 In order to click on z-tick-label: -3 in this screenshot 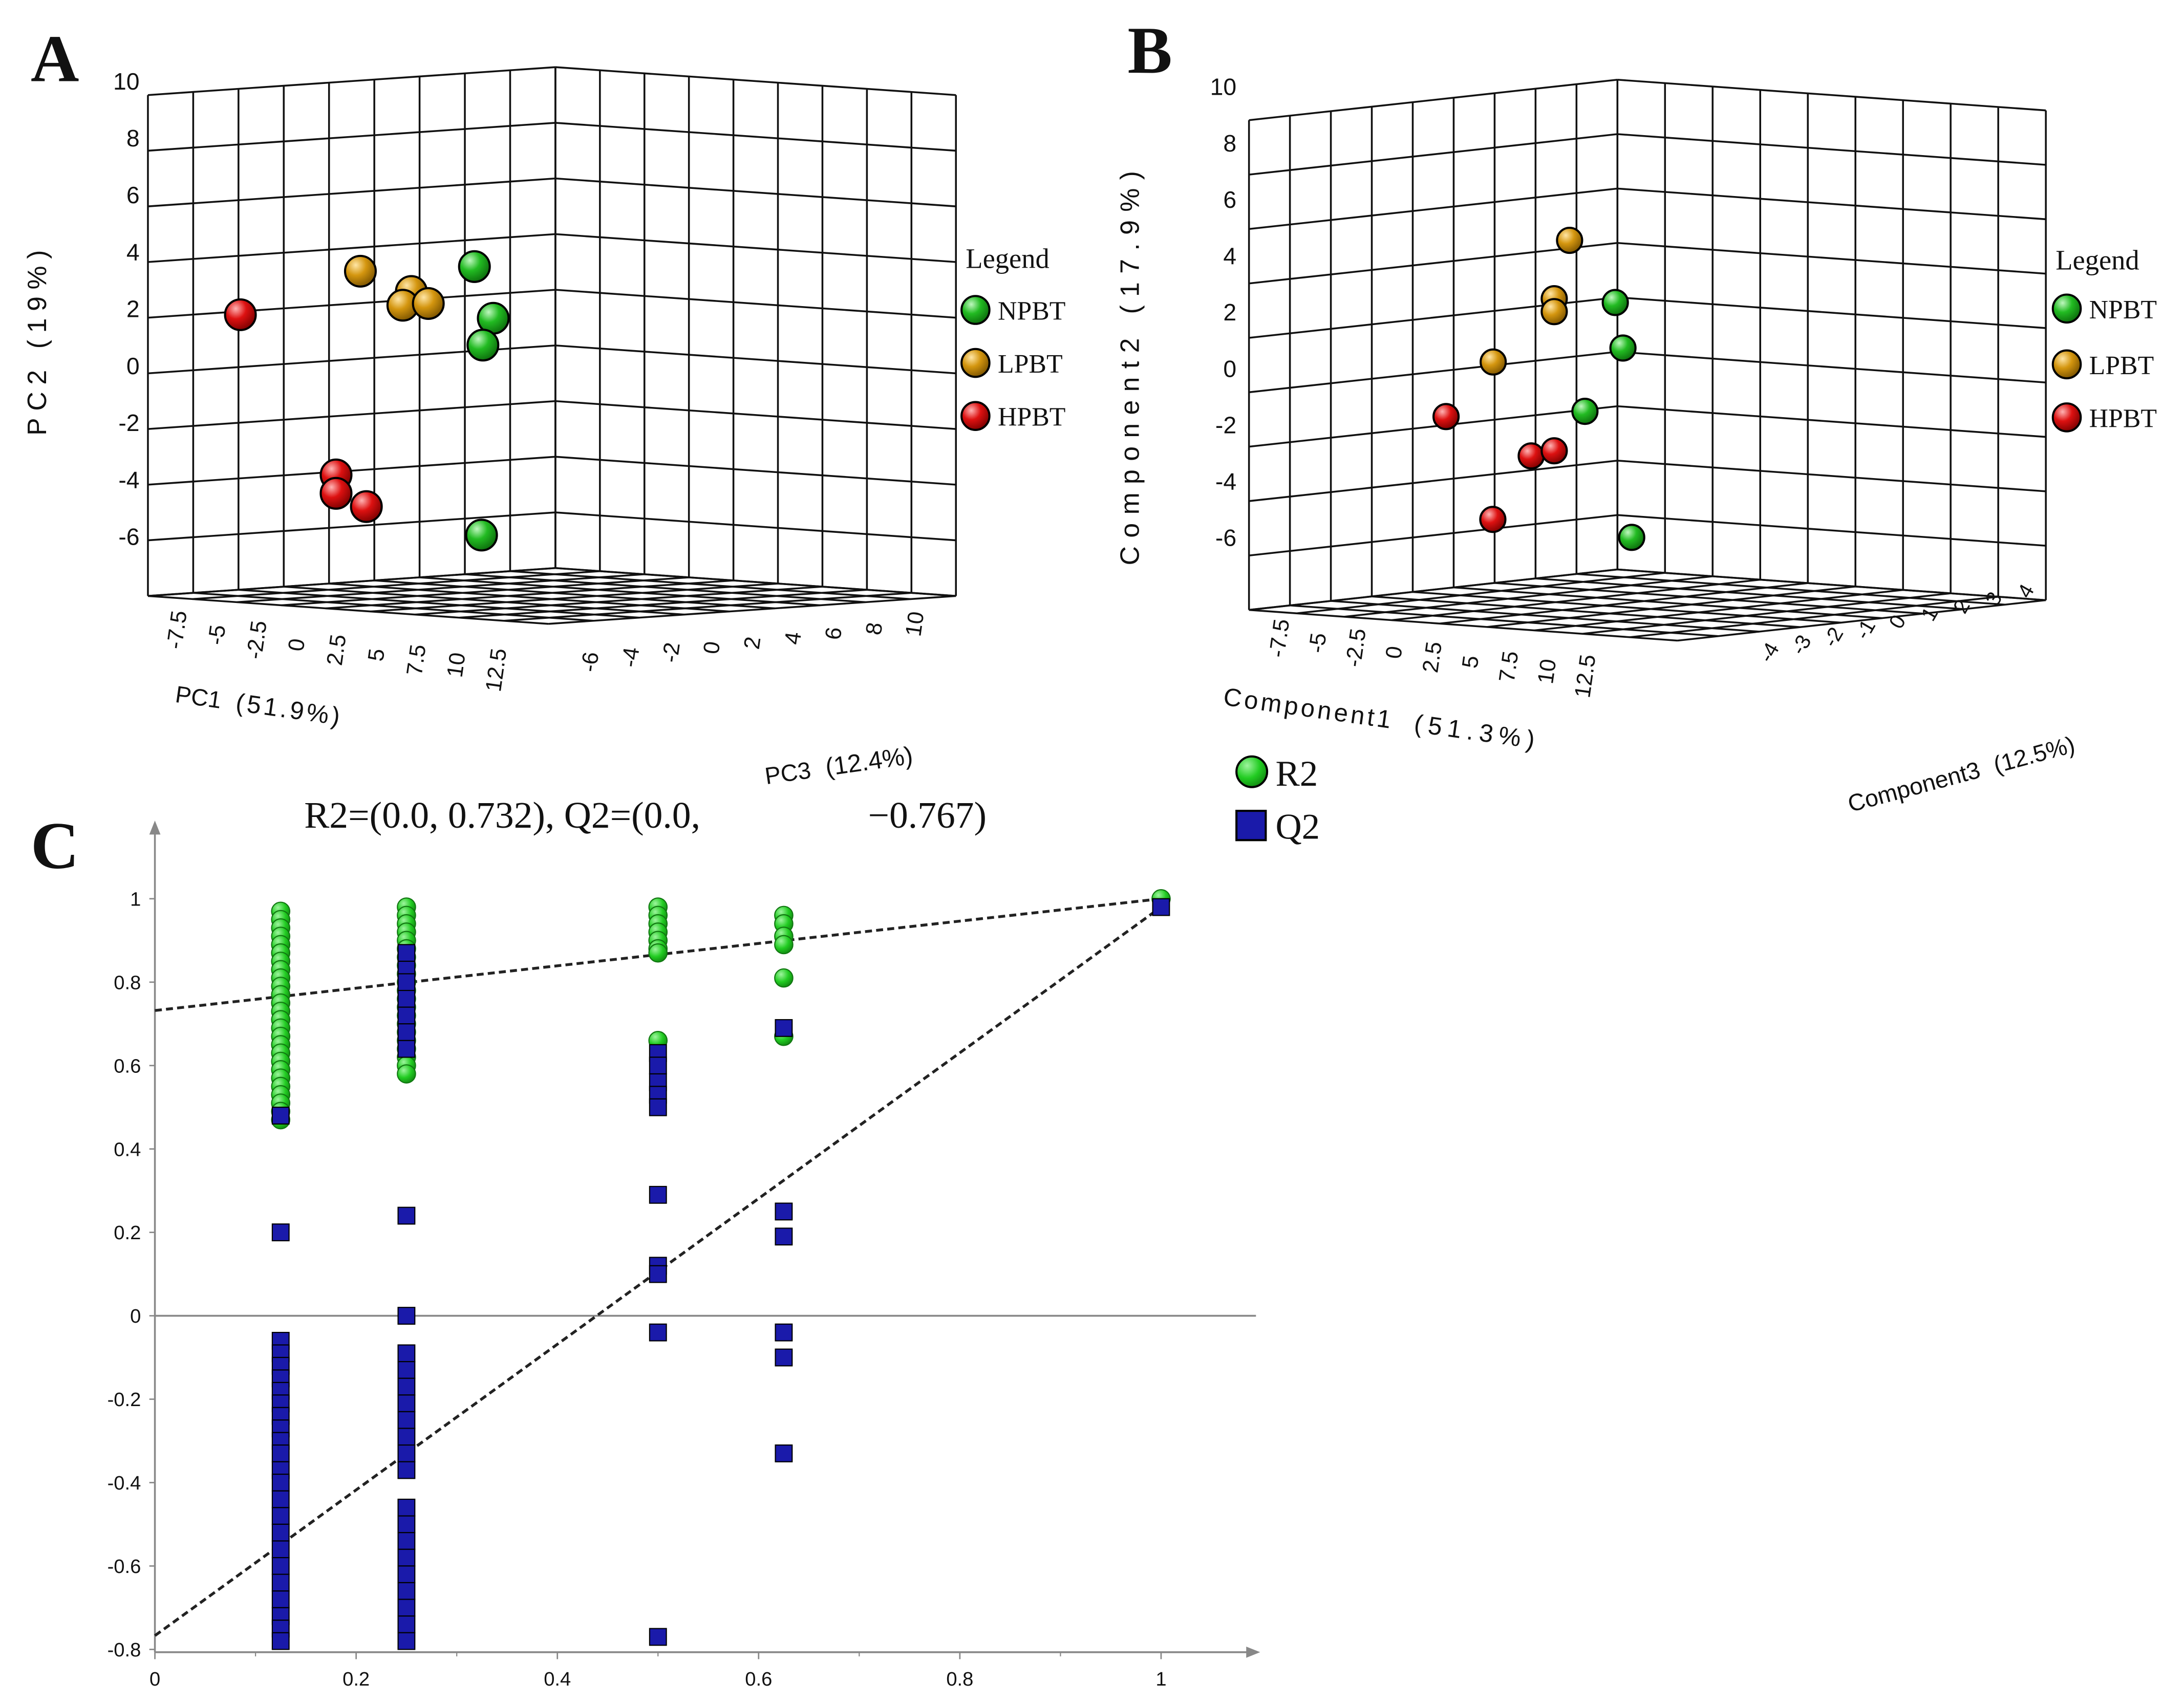, I will do `click(1801, 645)`.